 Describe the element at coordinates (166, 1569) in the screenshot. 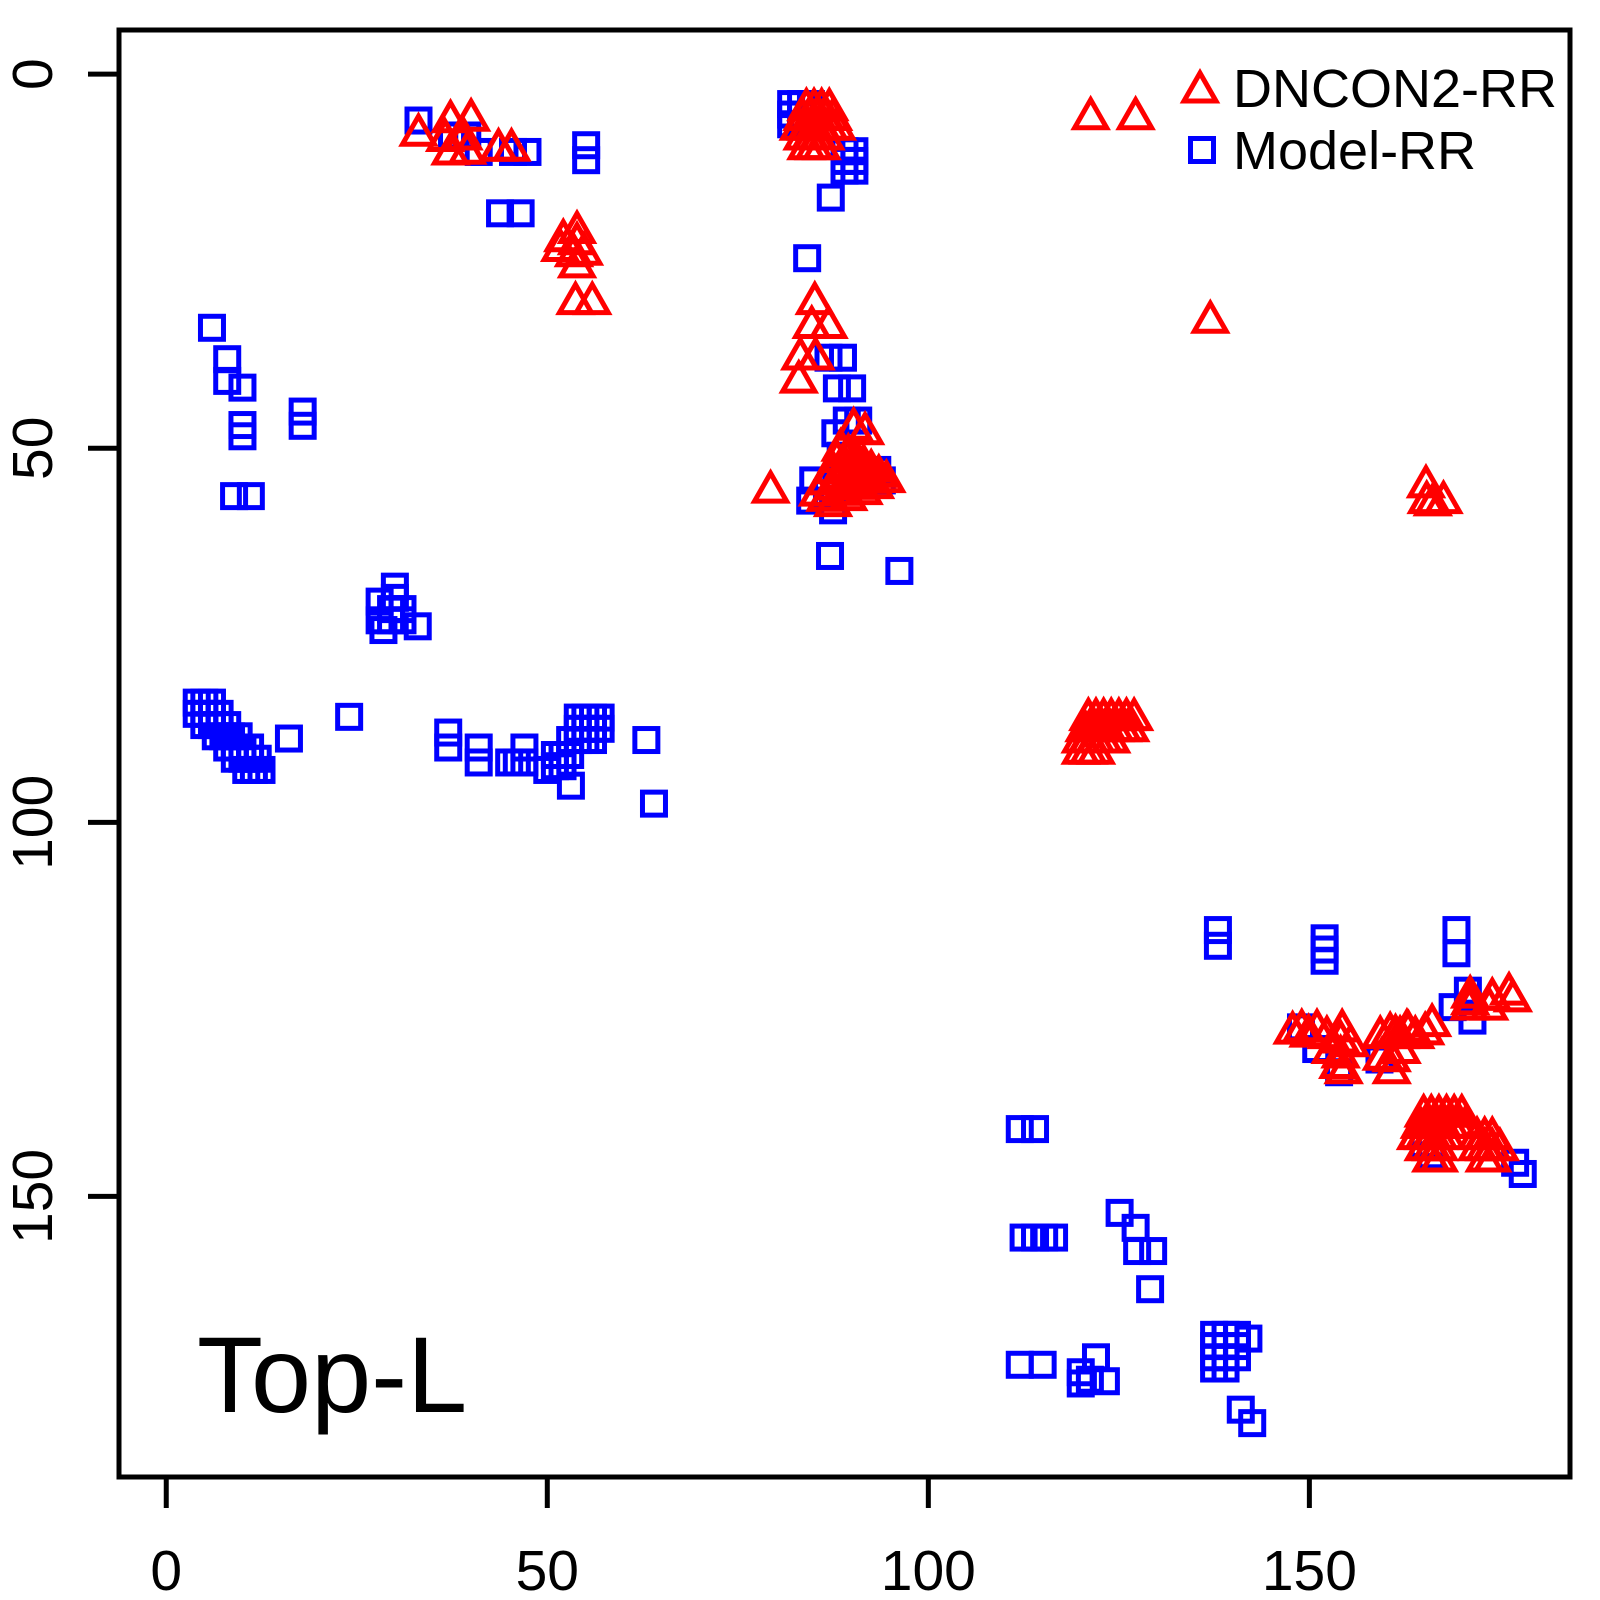

I see `x-axis-tick-label: 0` at that location.